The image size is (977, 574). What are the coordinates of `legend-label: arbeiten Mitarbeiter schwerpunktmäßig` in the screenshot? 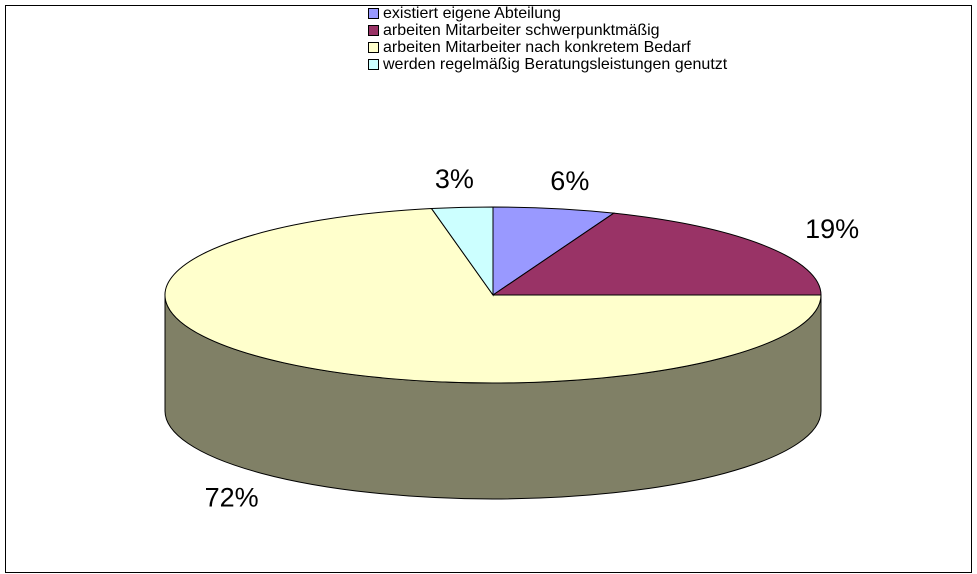 It's located at (521, 30).